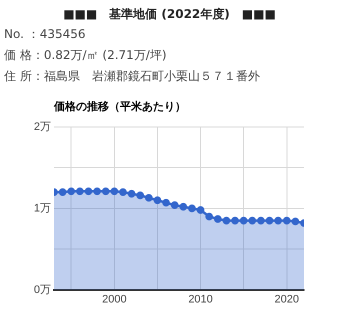  I want to click on text: No. ：435456, so click(45, 34).